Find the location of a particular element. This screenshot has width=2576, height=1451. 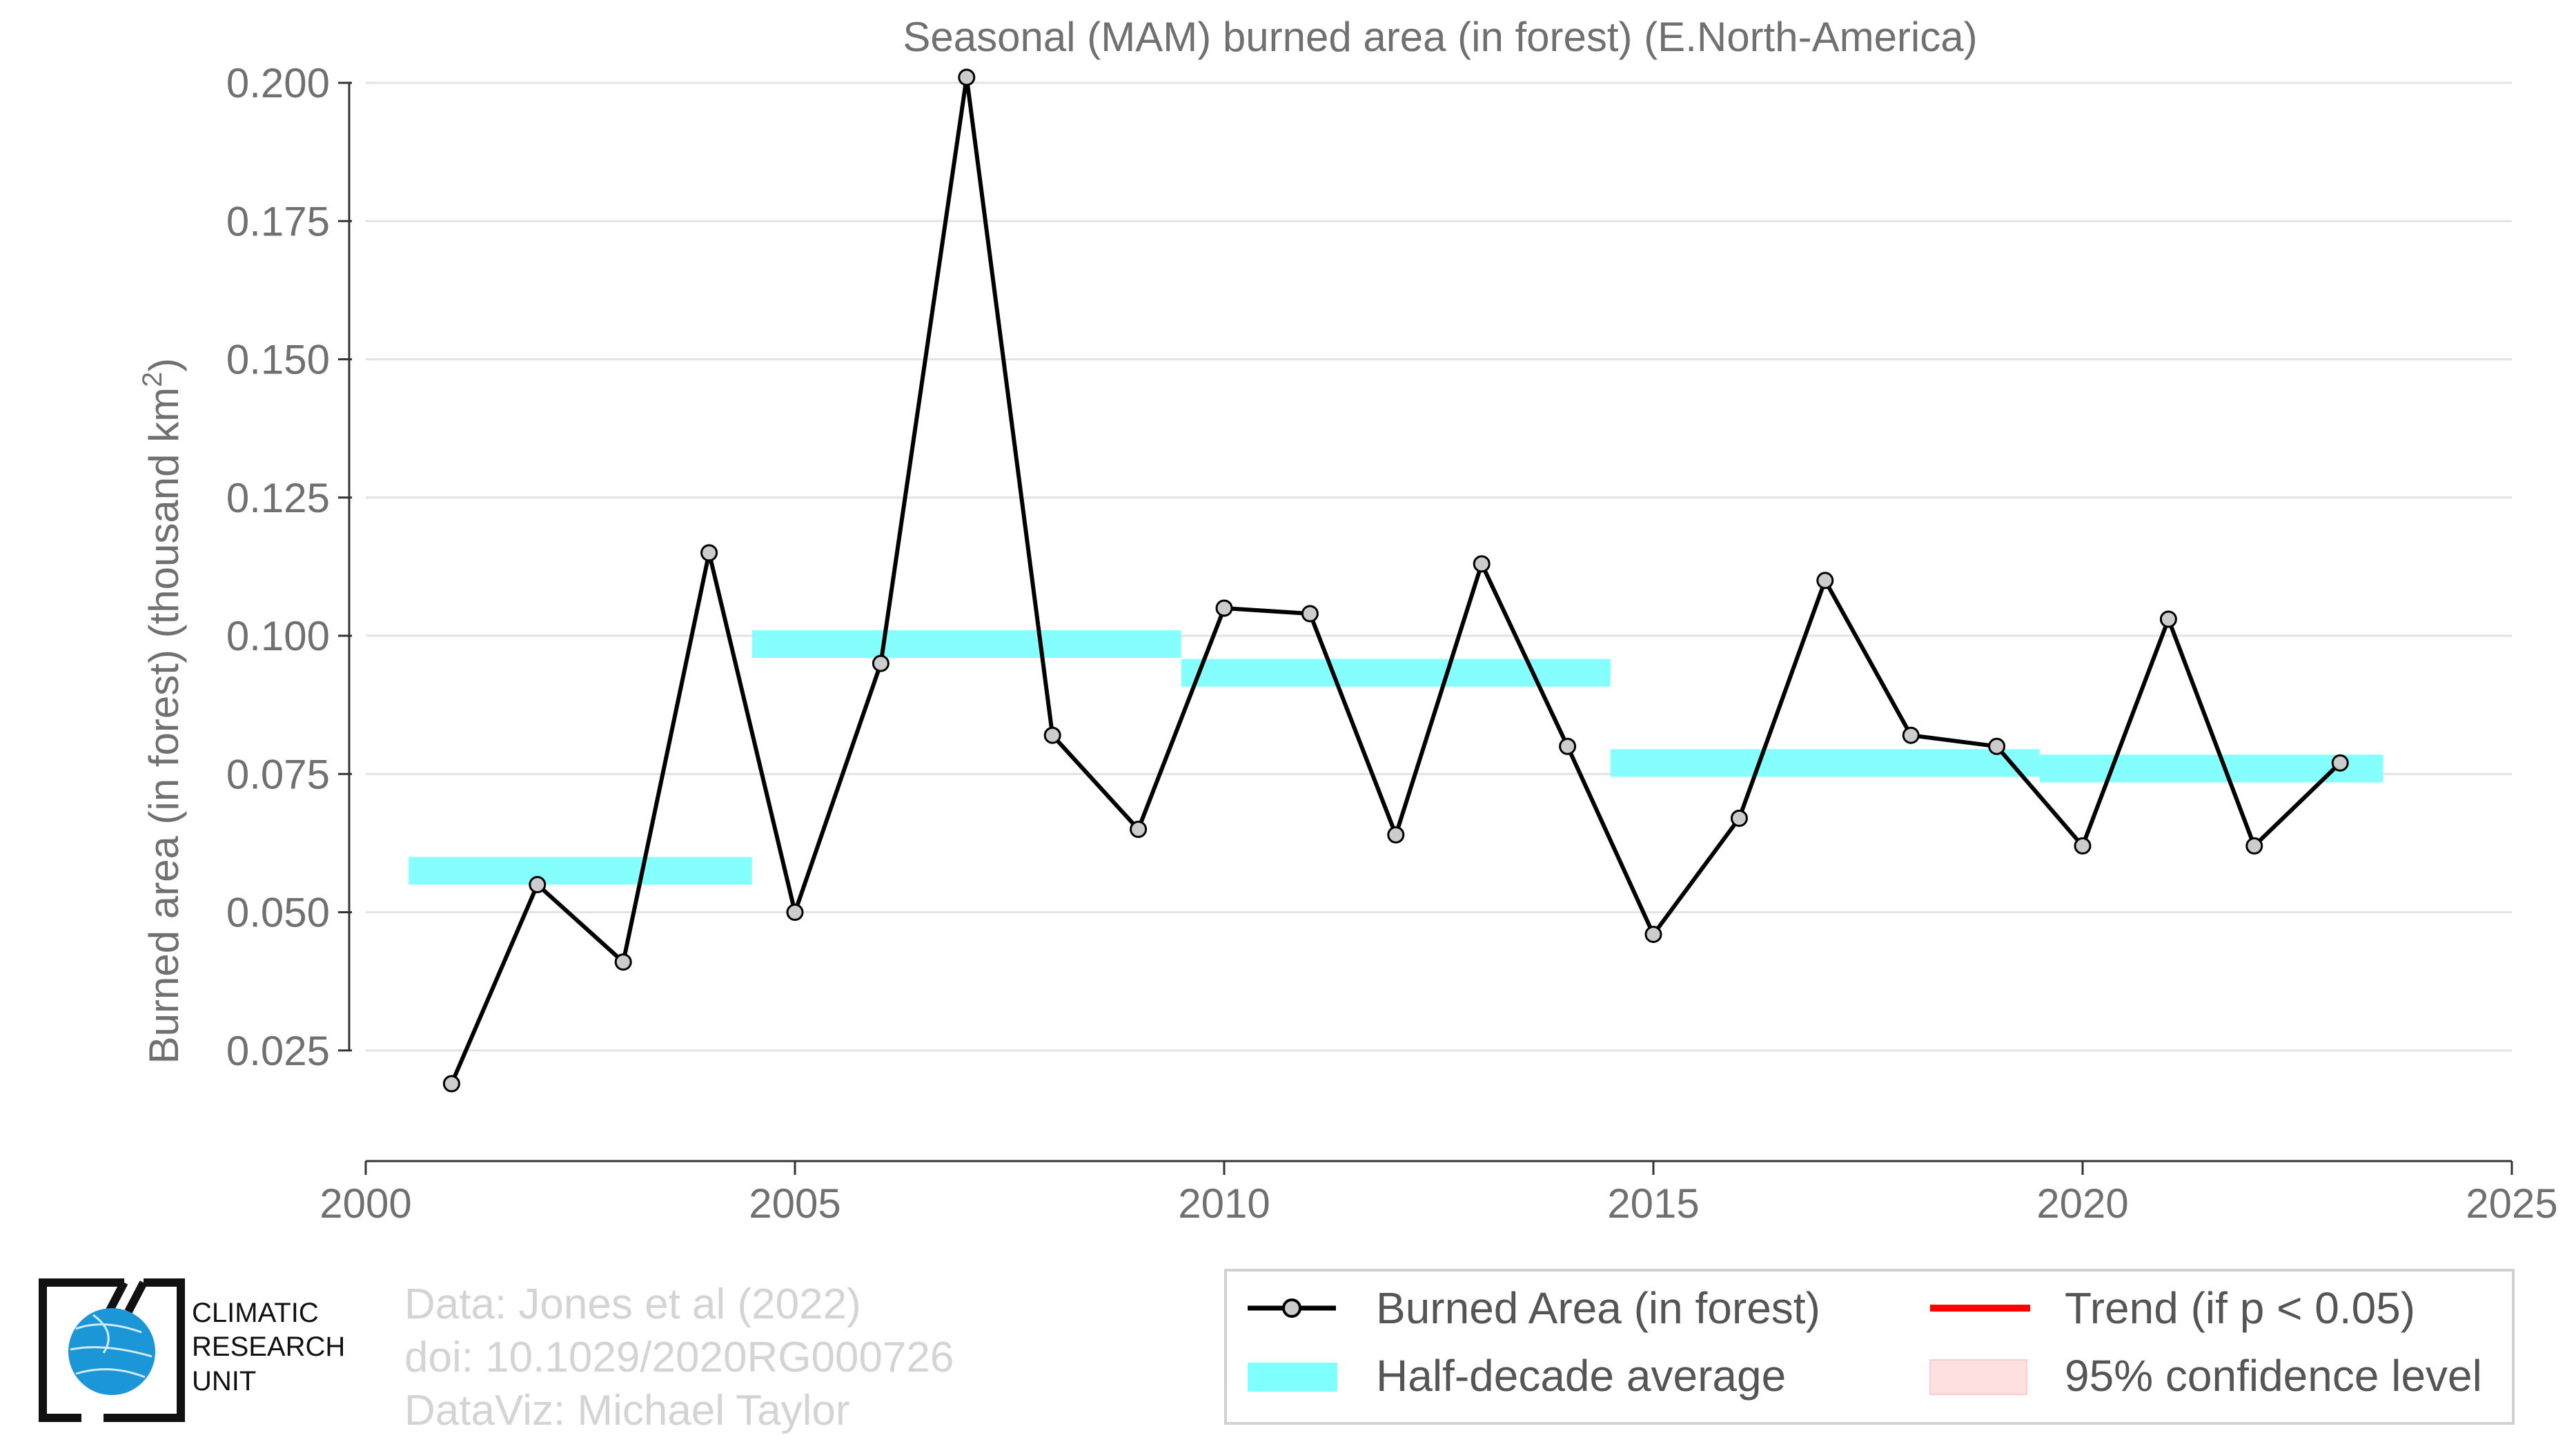

credit-doi: doi: 10.1029/2020RG000726 is located at coordinates (679, 1357).